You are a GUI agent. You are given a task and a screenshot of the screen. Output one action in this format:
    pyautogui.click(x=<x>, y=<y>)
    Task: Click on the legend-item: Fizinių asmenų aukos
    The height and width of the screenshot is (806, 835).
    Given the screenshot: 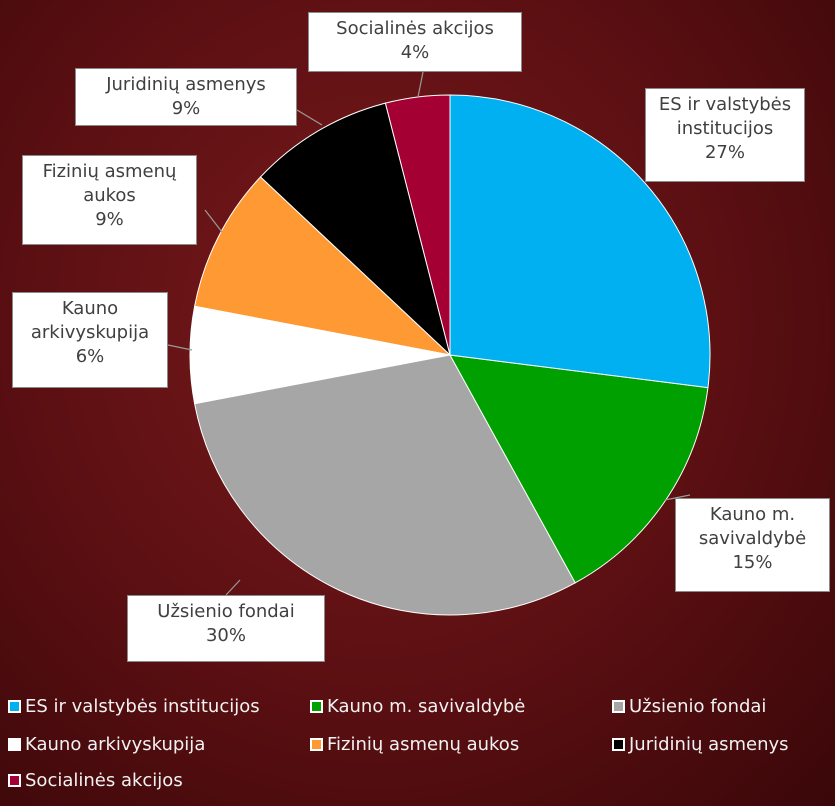 What is the action you would take?
    pyautogui.click(x=414, y=744)
    